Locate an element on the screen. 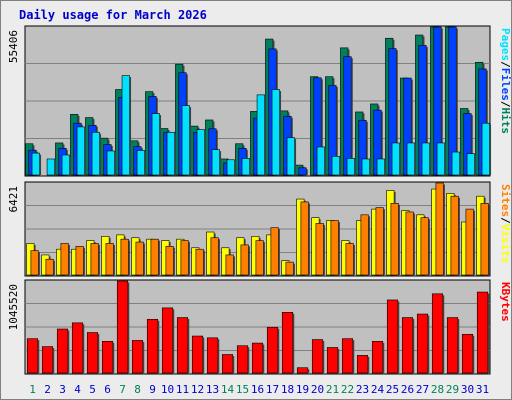  x-tick-label-14: 14 is located at coordinates (228, 389).